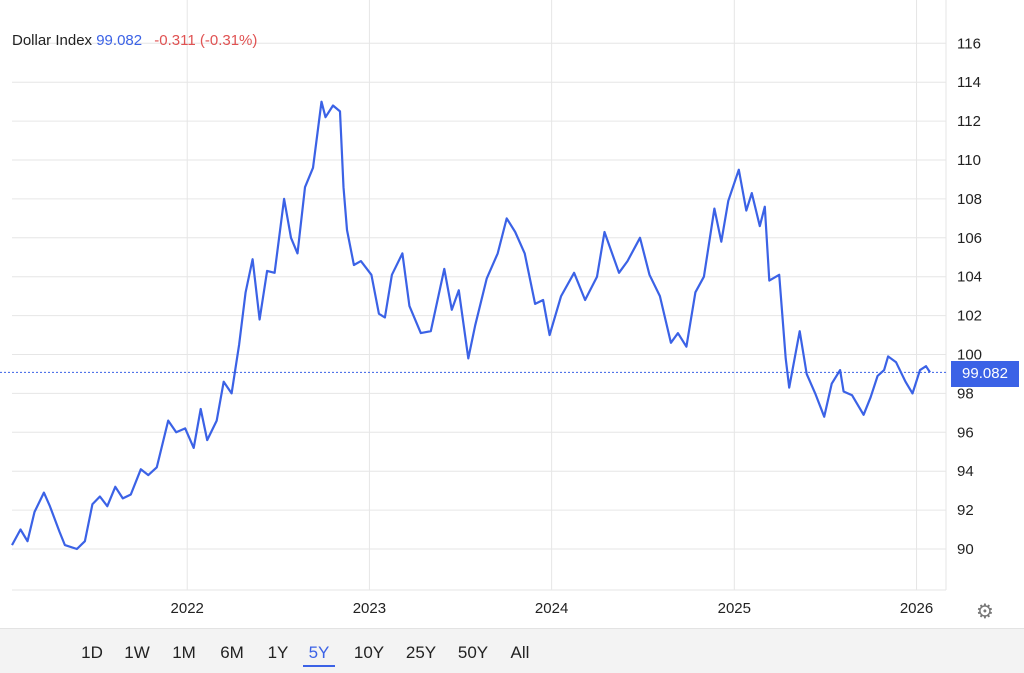  Describe the element at coordinates (969, 160) in the screenshot. I see `y-tick-label: 110` at that location.